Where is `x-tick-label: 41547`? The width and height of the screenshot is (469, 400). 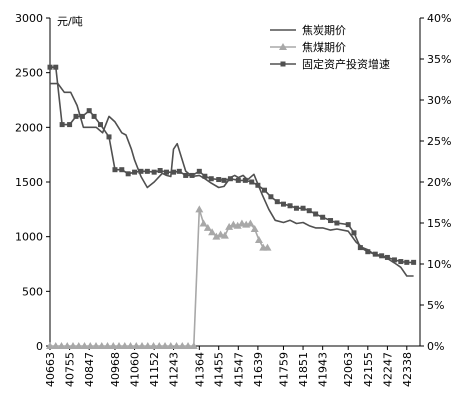 x-tick-label: 41547 is located at coordinates (238, 369).